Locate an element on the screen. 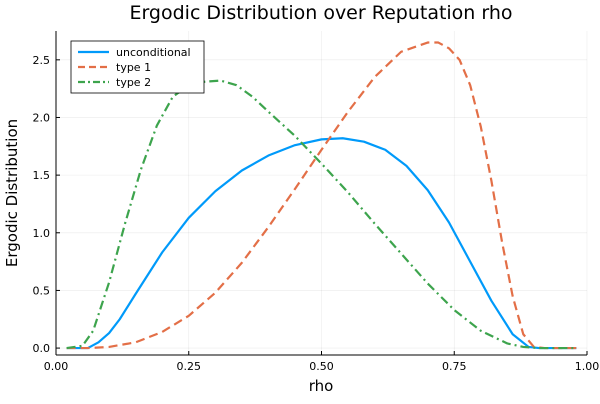  x-tick-label: 0.25 is located at coordinates (189, 366).